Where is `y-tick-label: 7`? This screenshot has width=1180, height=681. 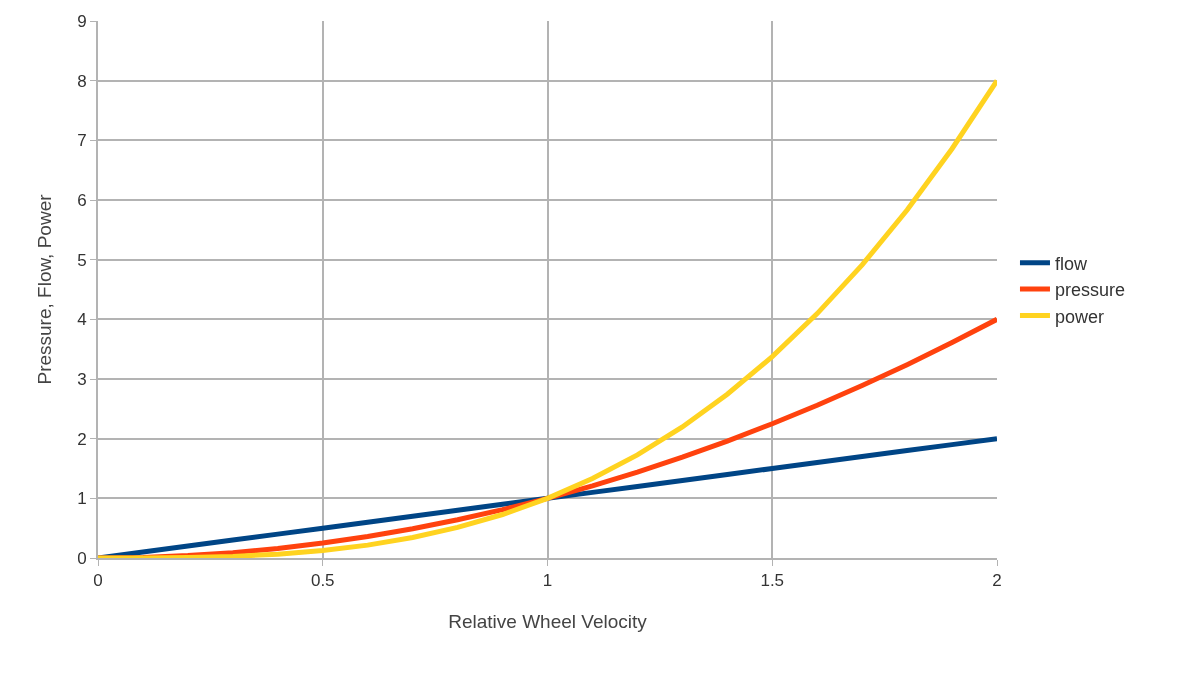 y-tick-label: 7 is located at coordinates (82, 141).